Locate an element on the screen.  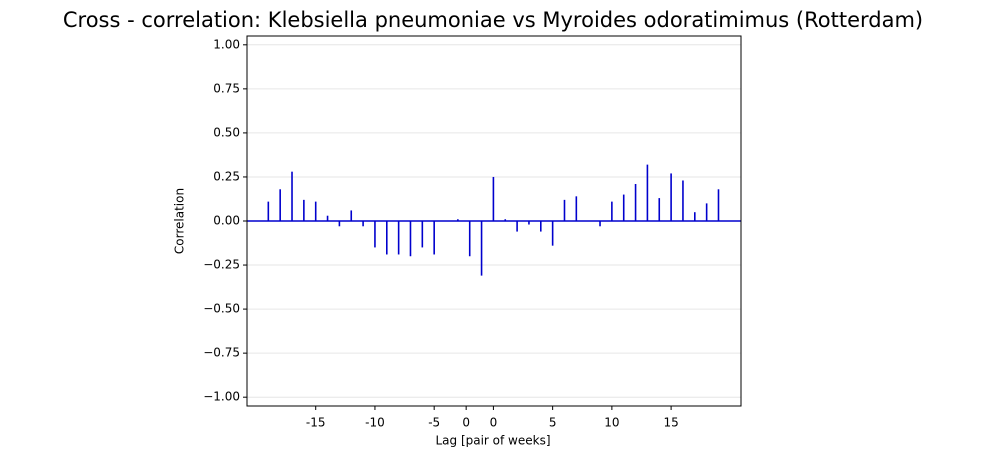
y-tick-label: −1.00 is located at coordinates (221, 397).